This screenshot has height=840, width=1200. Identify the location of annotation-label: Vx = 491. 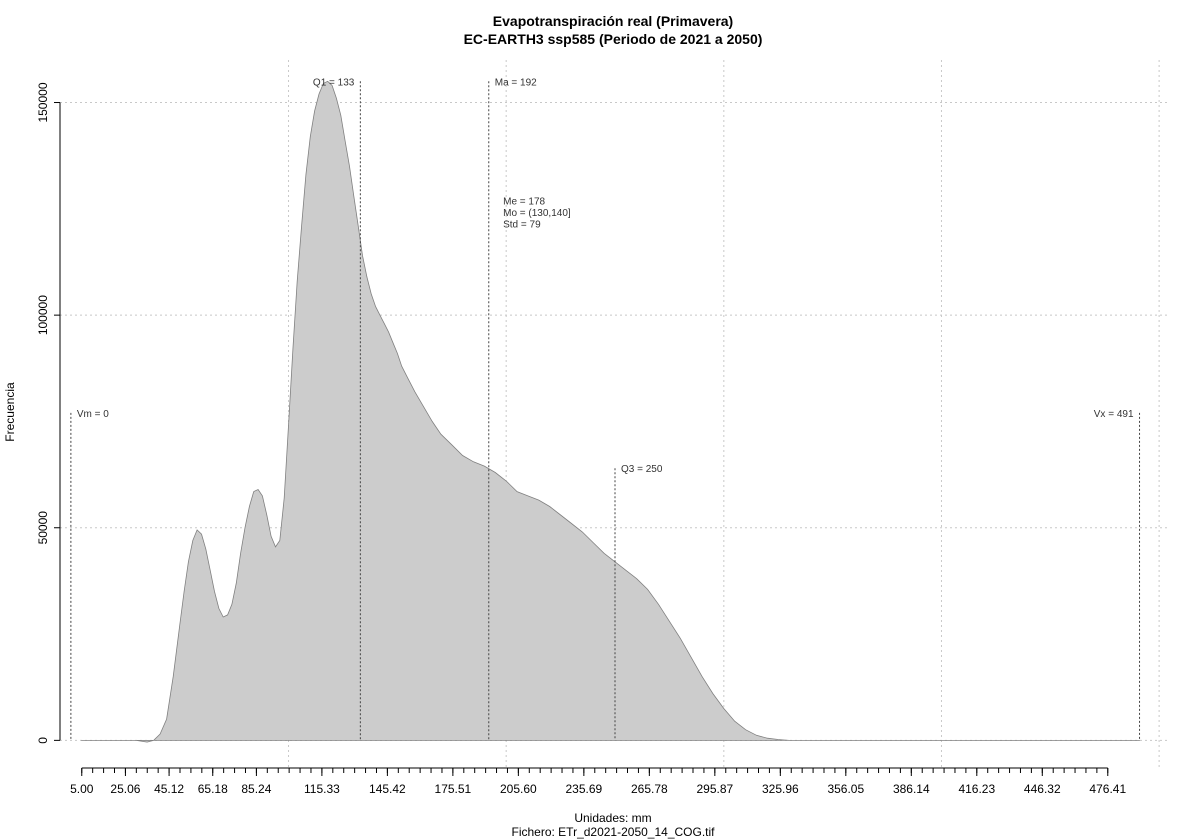
(1114, 414).